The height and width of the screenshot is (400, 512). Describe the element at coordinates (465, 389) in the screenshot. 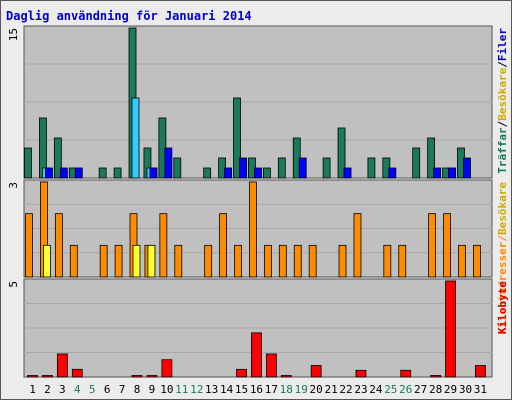

I see `x-tick-label: 30` at that location.